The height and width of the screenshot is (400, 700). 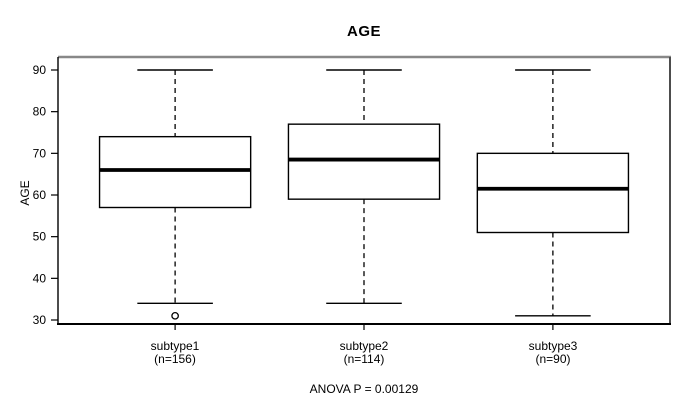 I want to click on category-label-subtype3: subtype3 (n=90), so click(x=553, y=353).